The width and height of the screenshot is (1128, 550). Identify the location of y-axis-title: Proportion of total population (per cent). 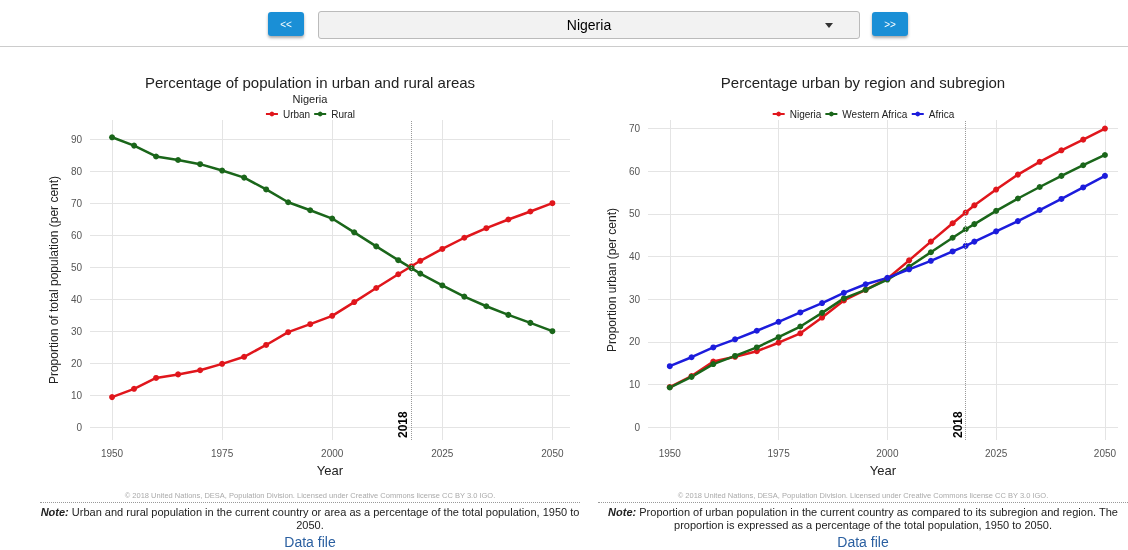
(54, 280).